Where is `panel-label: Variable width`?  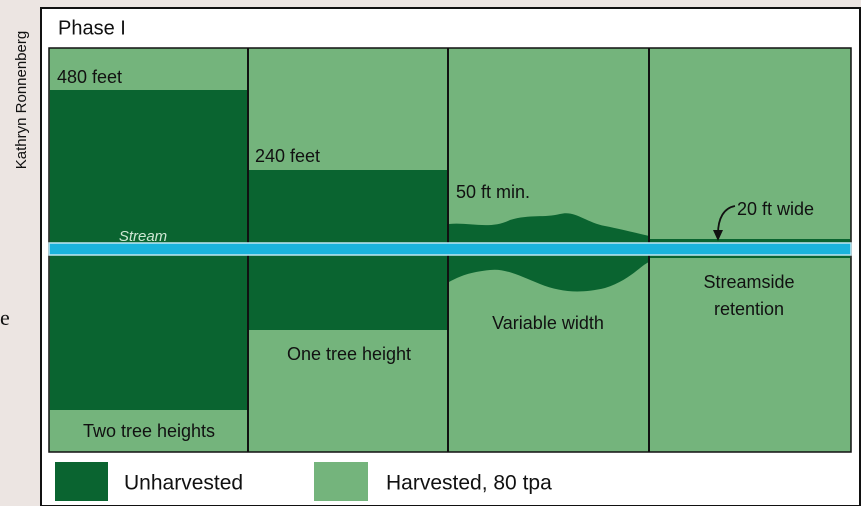 panel-label: Variable width is located at coordinates (548, 323).